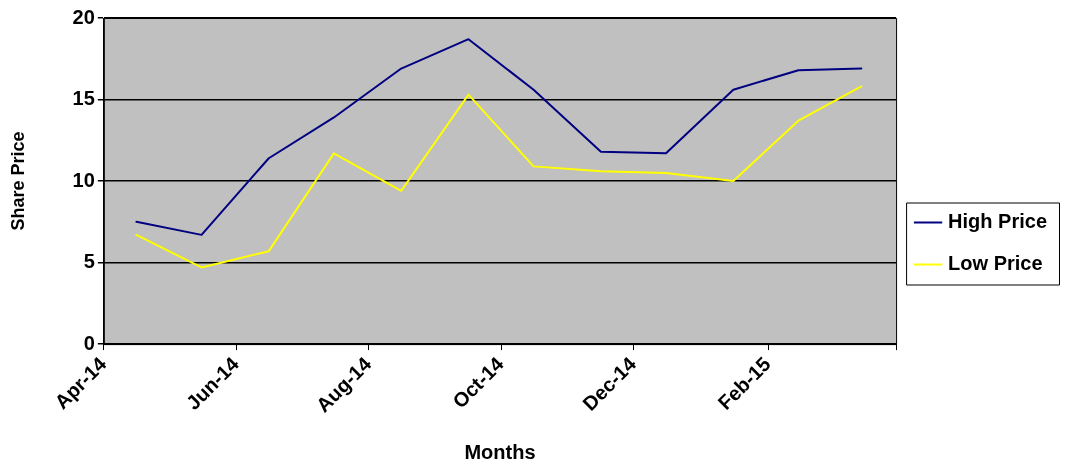 The image size is (1077, 475). Describe the element at coordinates (89, 261) in the screenshot. I see `y-tick-label: 5` at that location.